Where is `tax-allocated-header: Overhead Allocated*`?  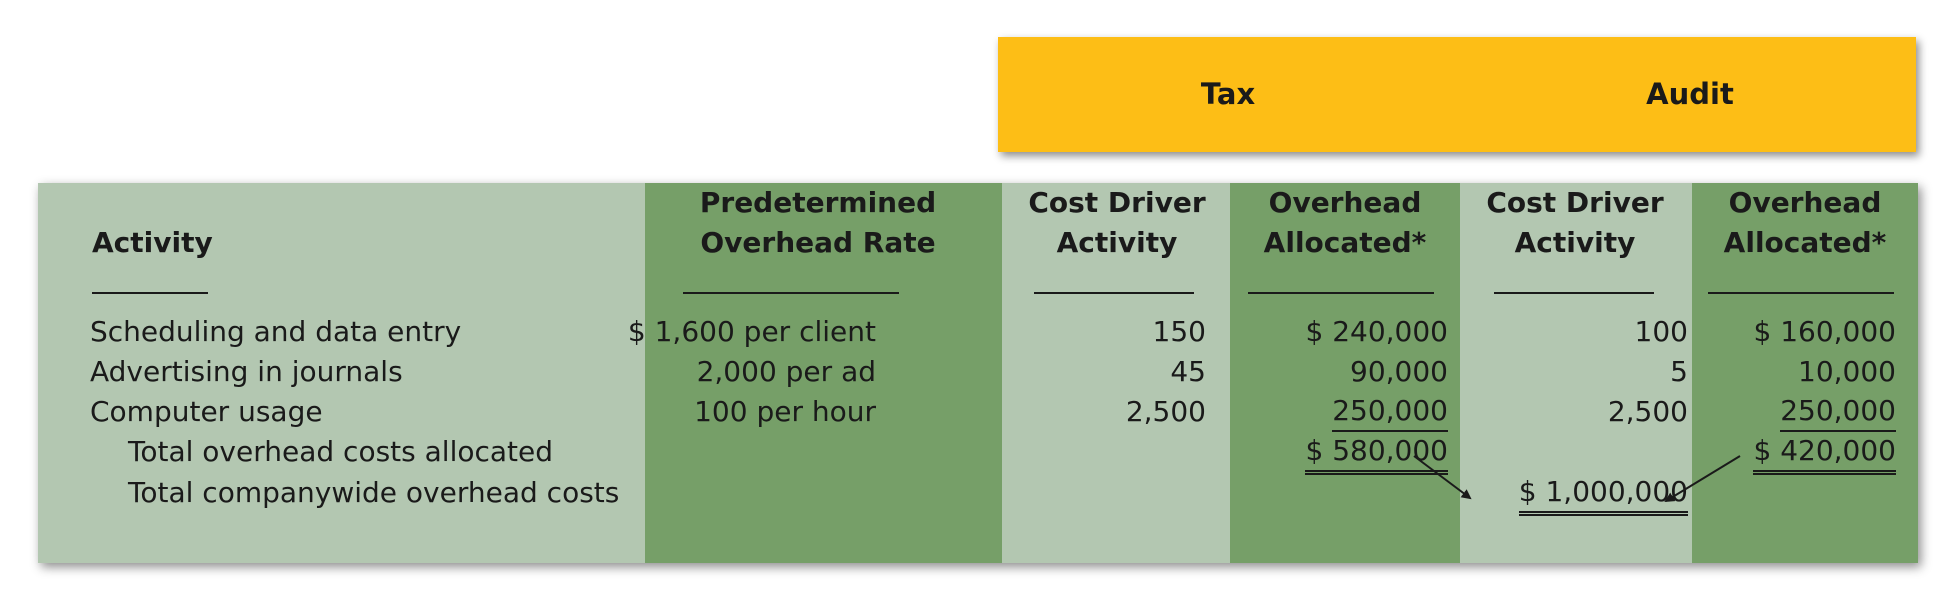
tax-allocated-header: Overhead Allocated* is located at coordinates (1345, 222).